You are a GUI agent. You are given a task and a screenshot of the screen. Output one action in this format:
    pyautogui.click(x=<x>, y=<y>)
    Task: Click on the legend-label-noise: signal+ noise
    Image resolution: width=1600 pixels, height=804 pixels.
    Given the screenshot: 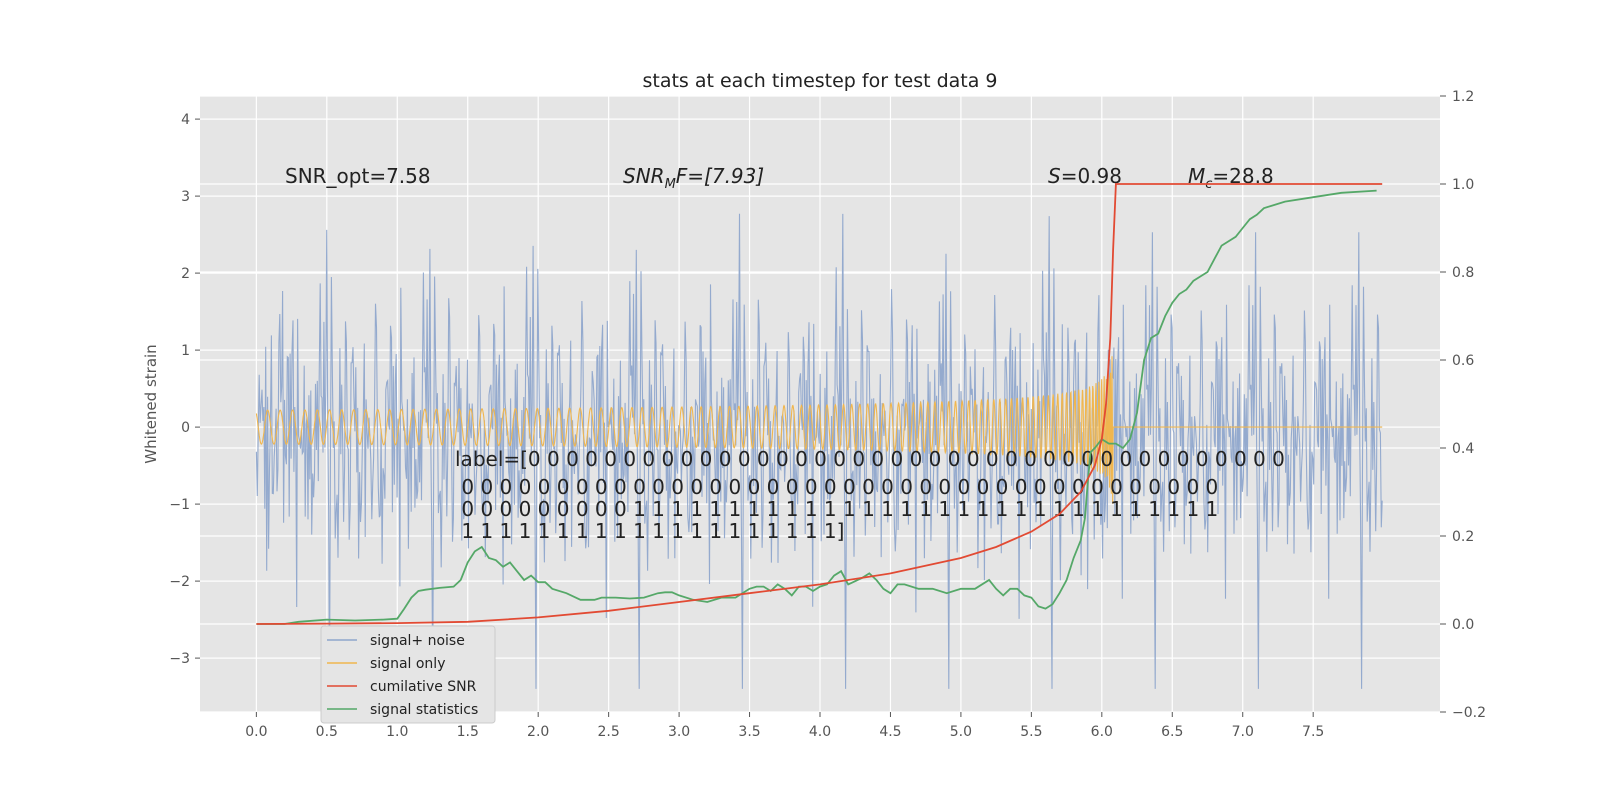 What is the action you would take?
    pyautogui.click(x=417, y=641)
    